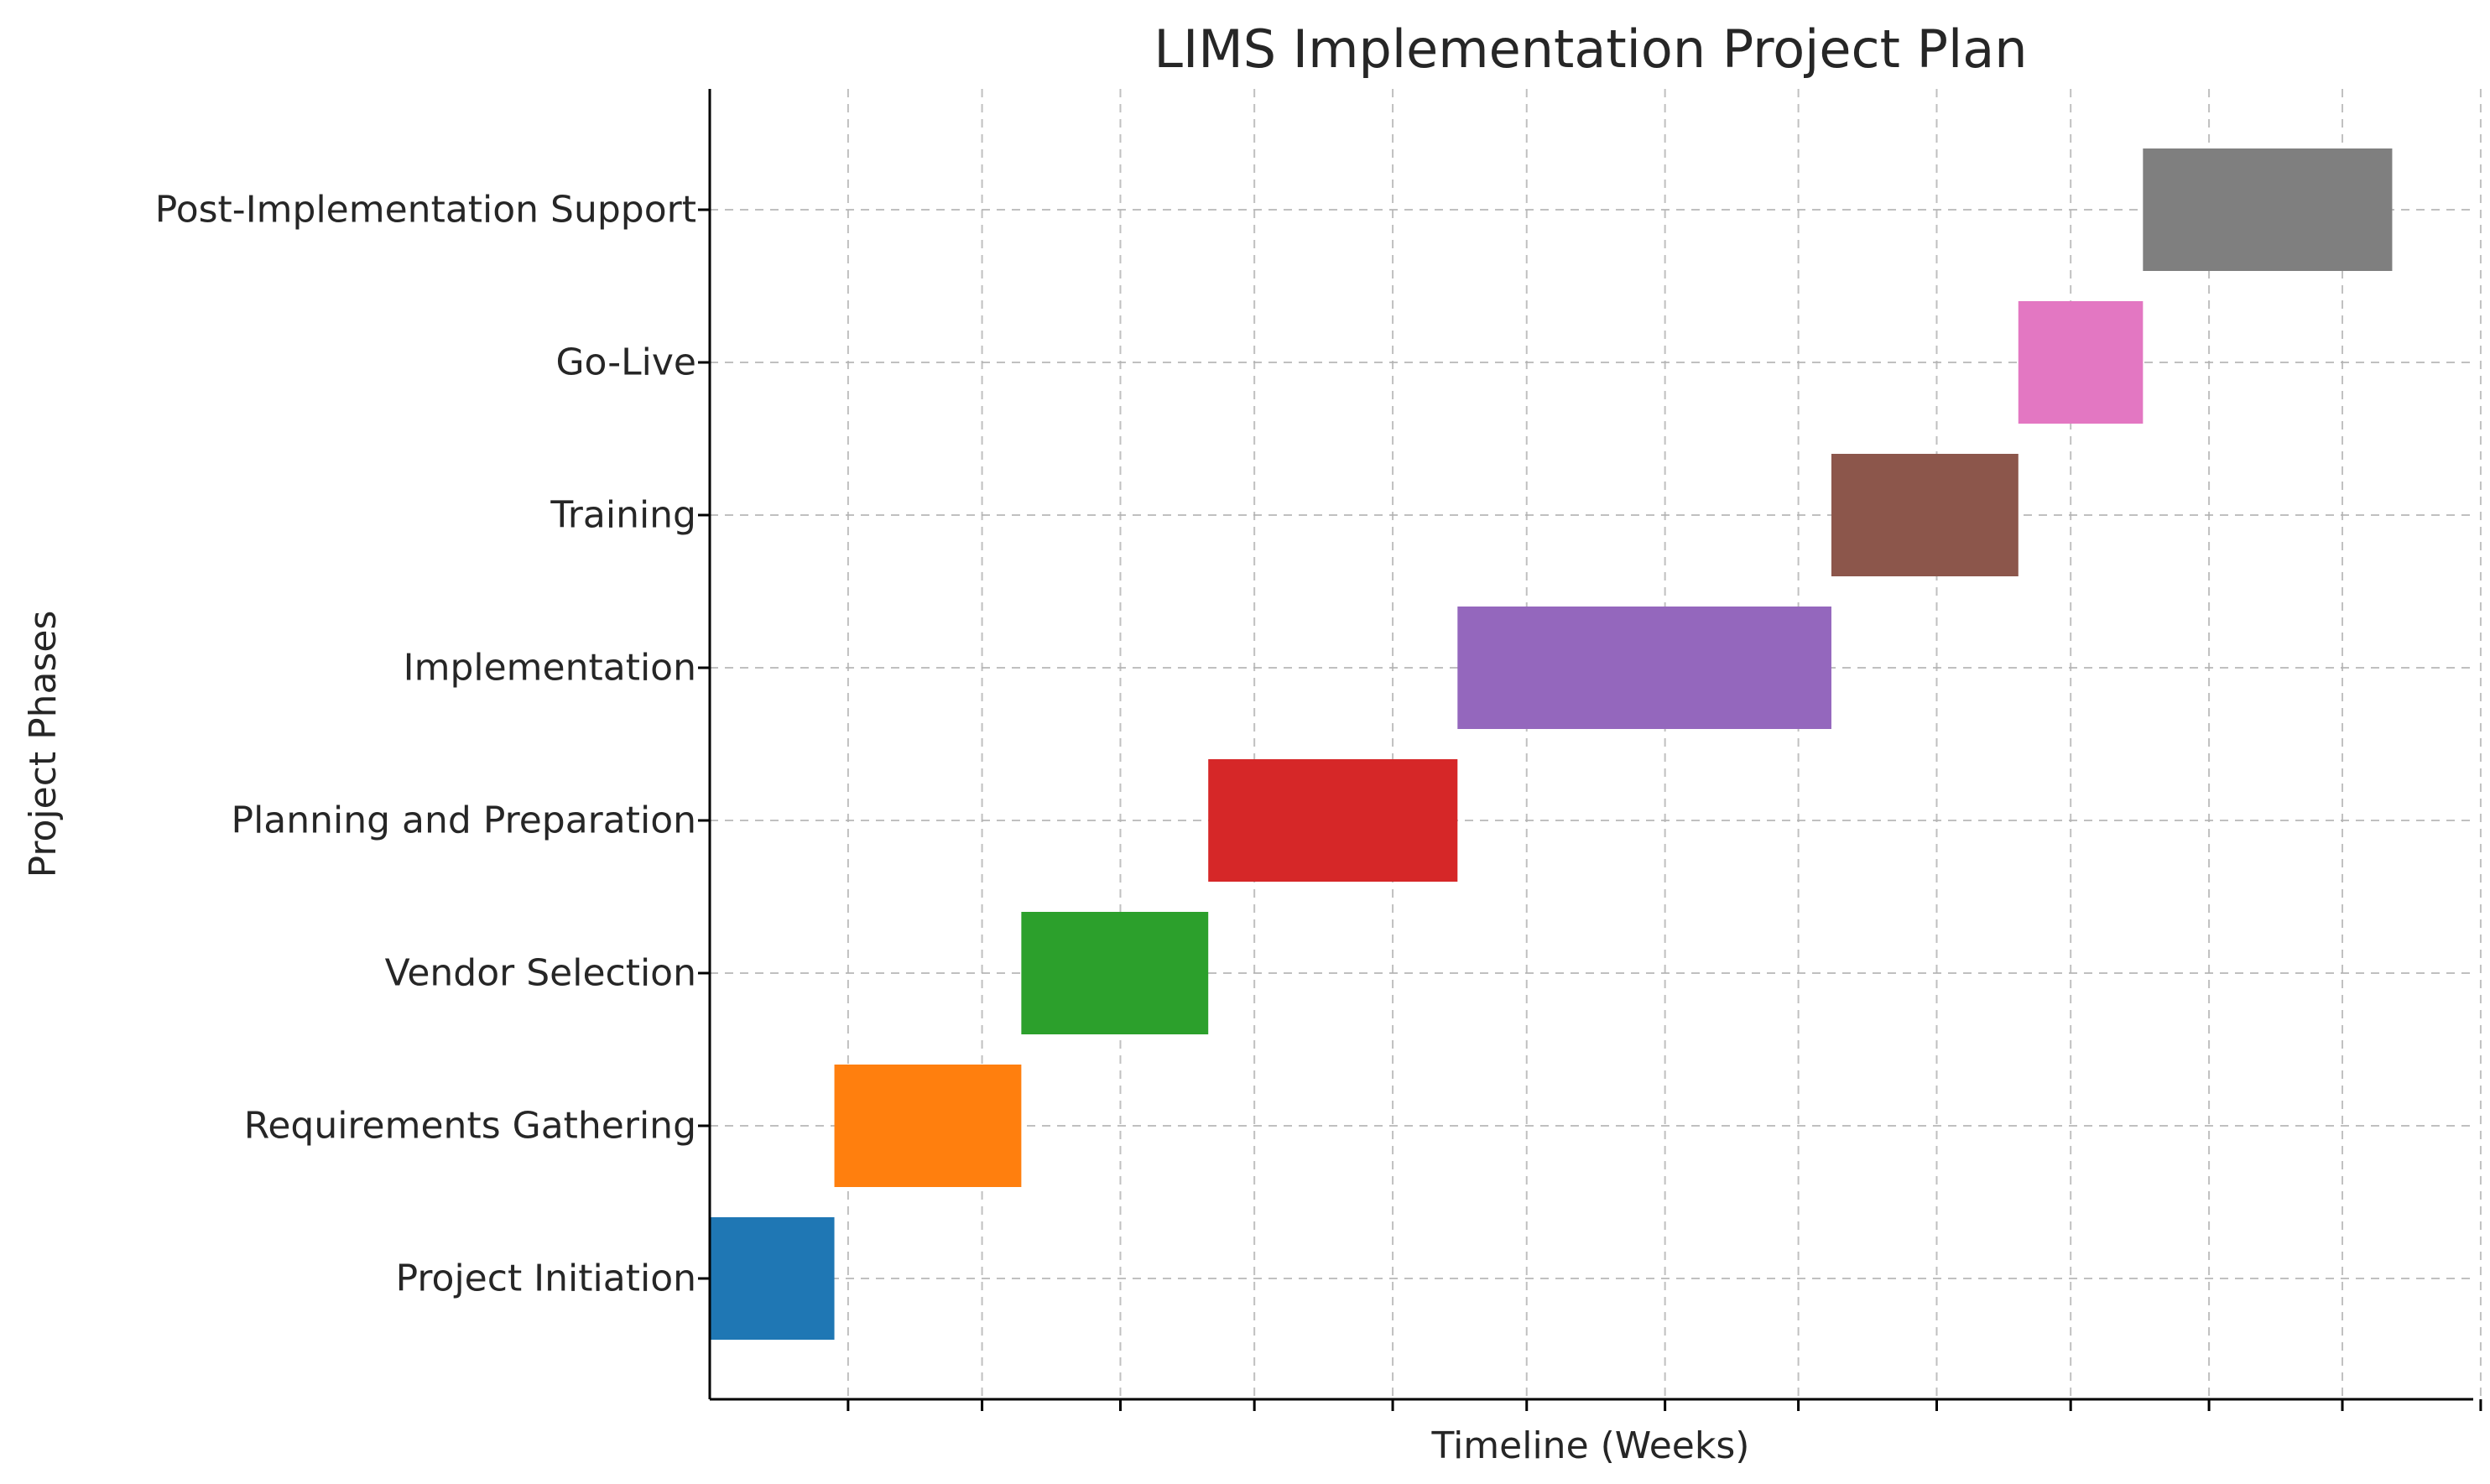 The height and width of the screenshot is (1484, 2490). What do you see at coordinates (550, 668) in the screenshot?
I see `y-tick-label: Implementation` at bounding box center [550, 668].